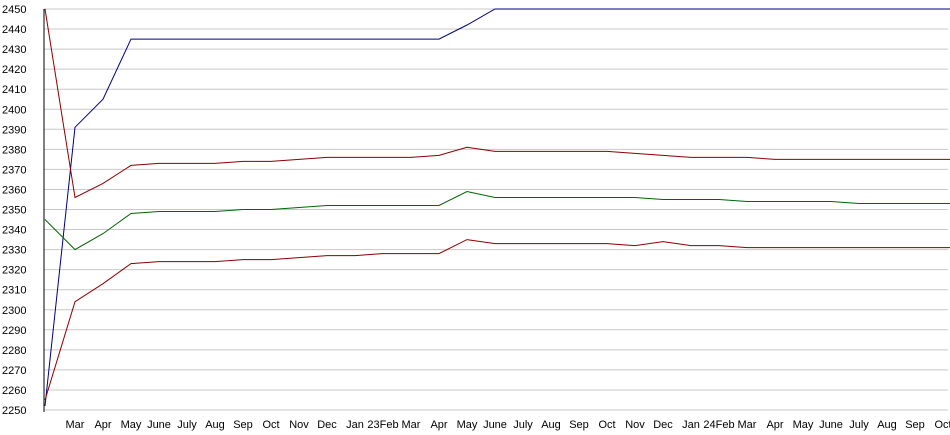 The image size is (950, 435). I want to click on y-tick-label: 2310, so click(14, 291).